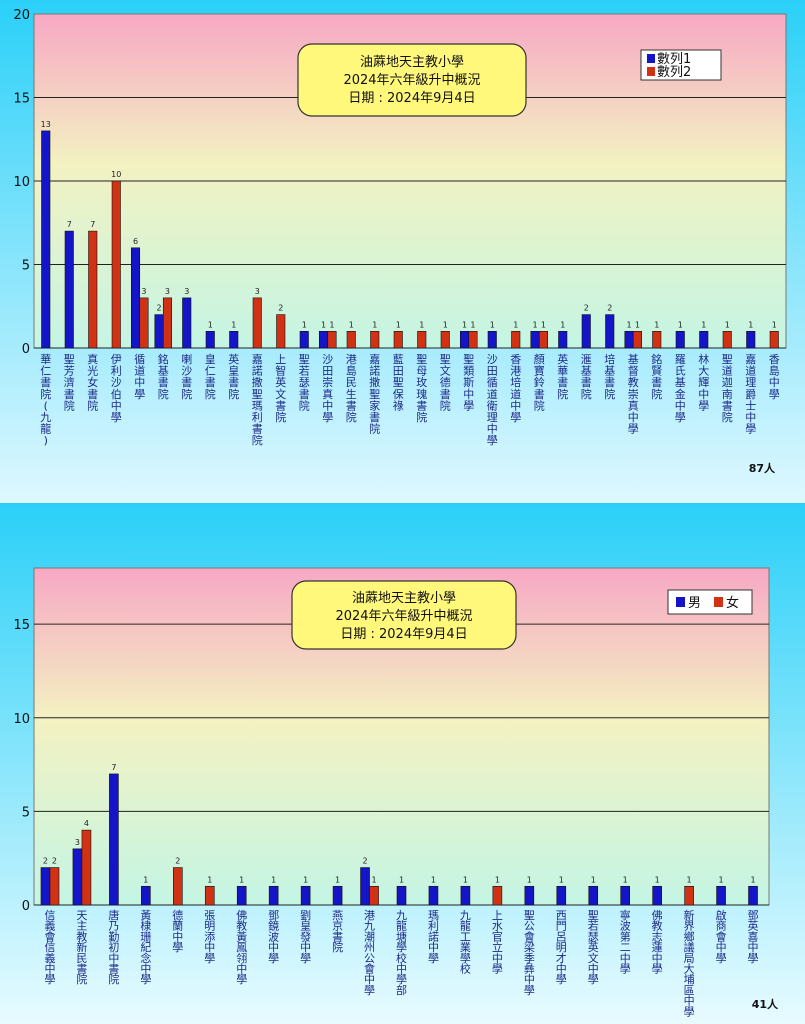 The width and height of the screenshot is (805, 1024). I want to click on category-label: 瑪利諾中學, so click(433, 937).